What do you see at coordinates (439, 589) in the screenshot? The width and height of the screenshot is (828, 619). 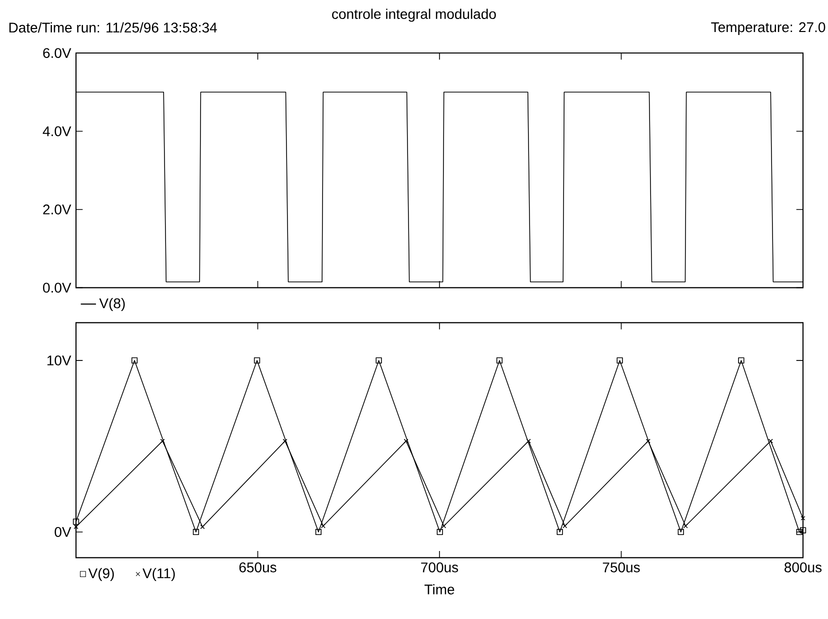 I see `x-axis-title: Time` at bounding box center [439, 589].